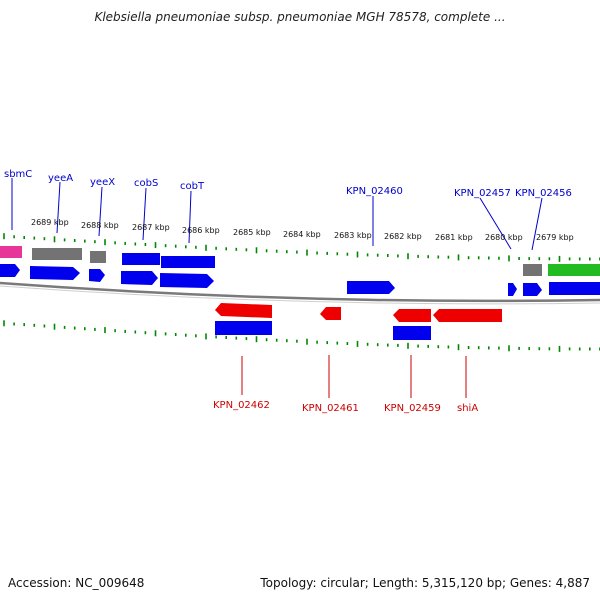  Describe the element at coordinates (358, 321) in the screenshot. I see `reverse-strand-features` at that location.